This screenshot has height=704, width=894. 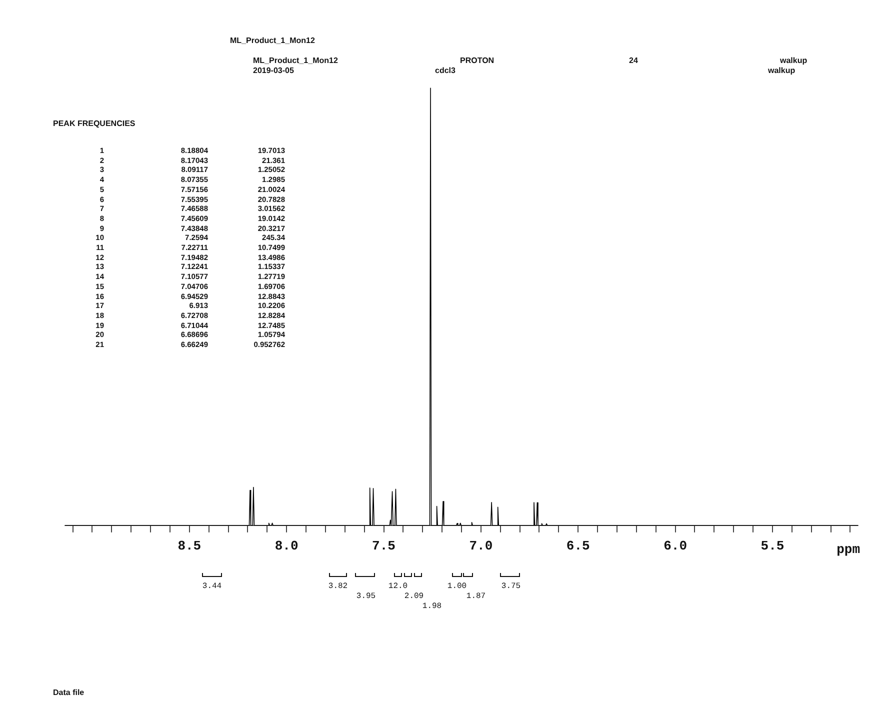 What do you see at coordinates (212, 586) in the screenshot?
I see `text: 3.44` at bounding box center [212, 586].